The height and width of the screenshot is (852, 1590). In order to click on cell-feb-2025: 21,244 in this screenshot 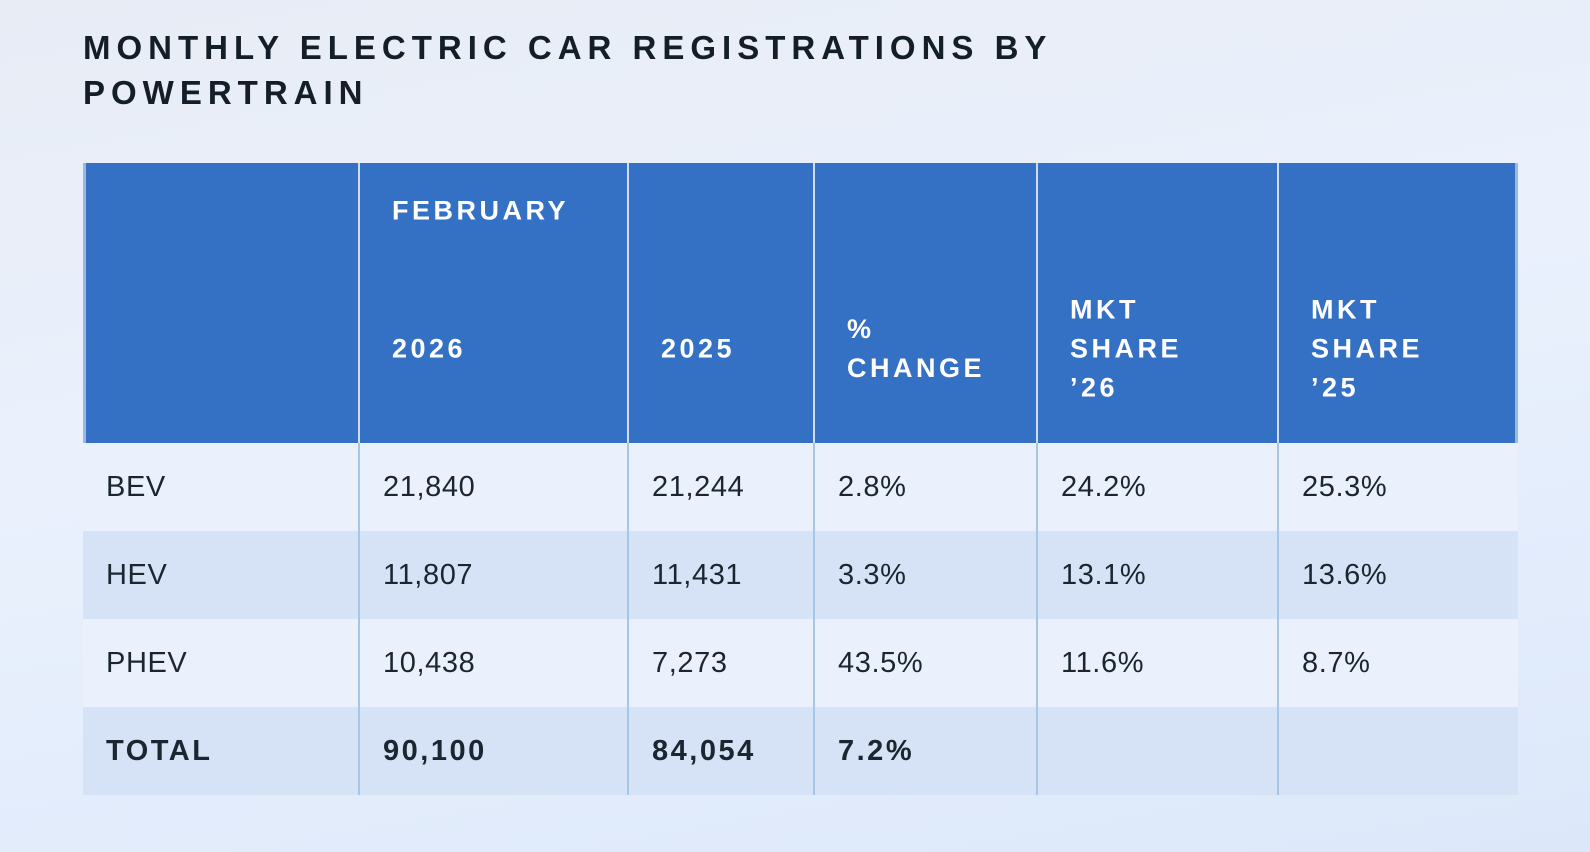, I will do `click(720, 487)`.